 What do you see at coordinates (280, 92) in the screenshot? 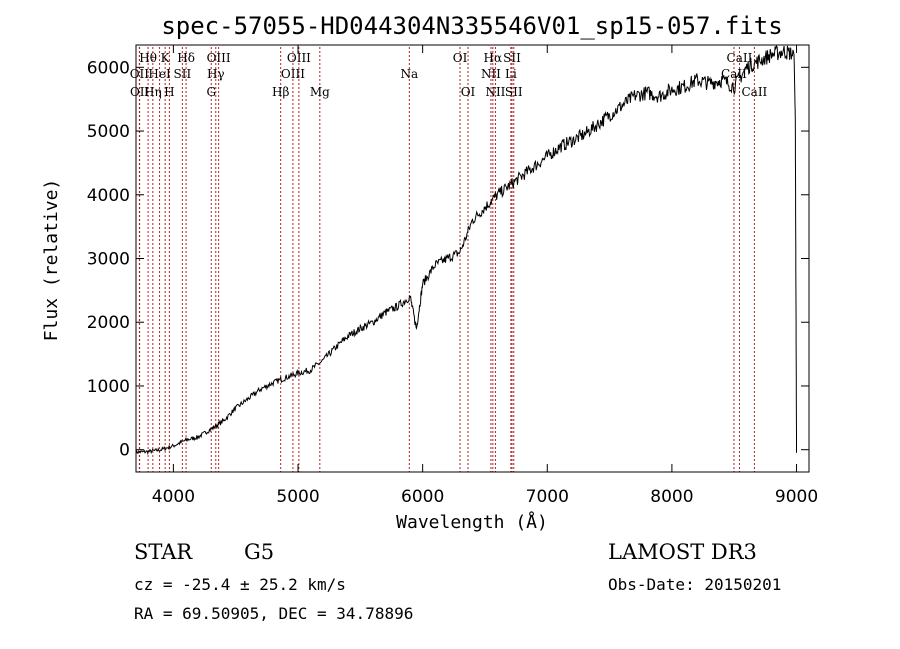
I see `line-marker-label: Hβ` at bounding box center [280, 92].